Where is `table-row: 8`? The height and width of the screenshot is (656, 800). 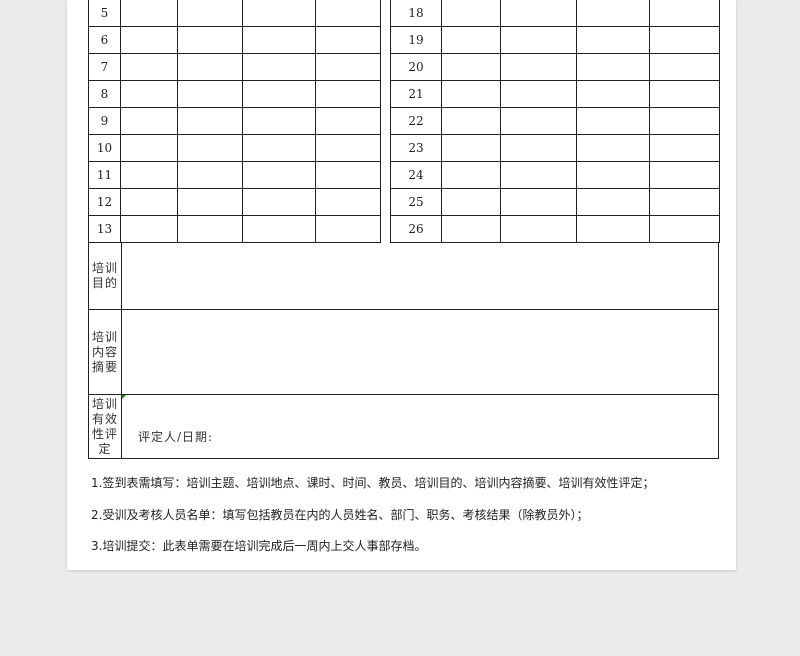
table-row: 8 is located at coordinates (234, 94).